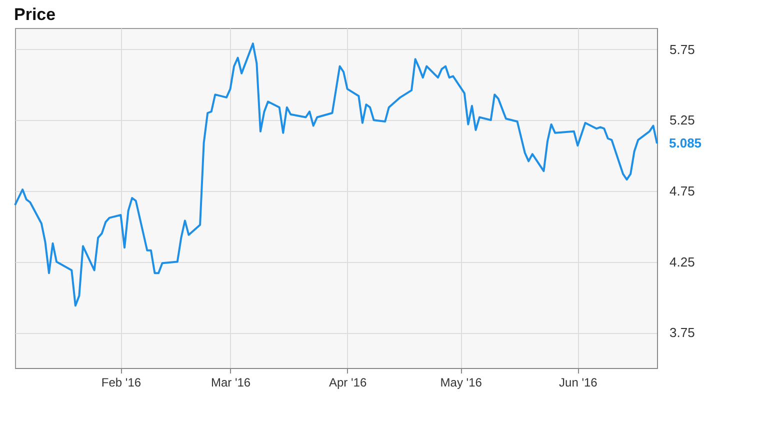  I want to click on y-tick-label: 5.25, so click(682, 120).